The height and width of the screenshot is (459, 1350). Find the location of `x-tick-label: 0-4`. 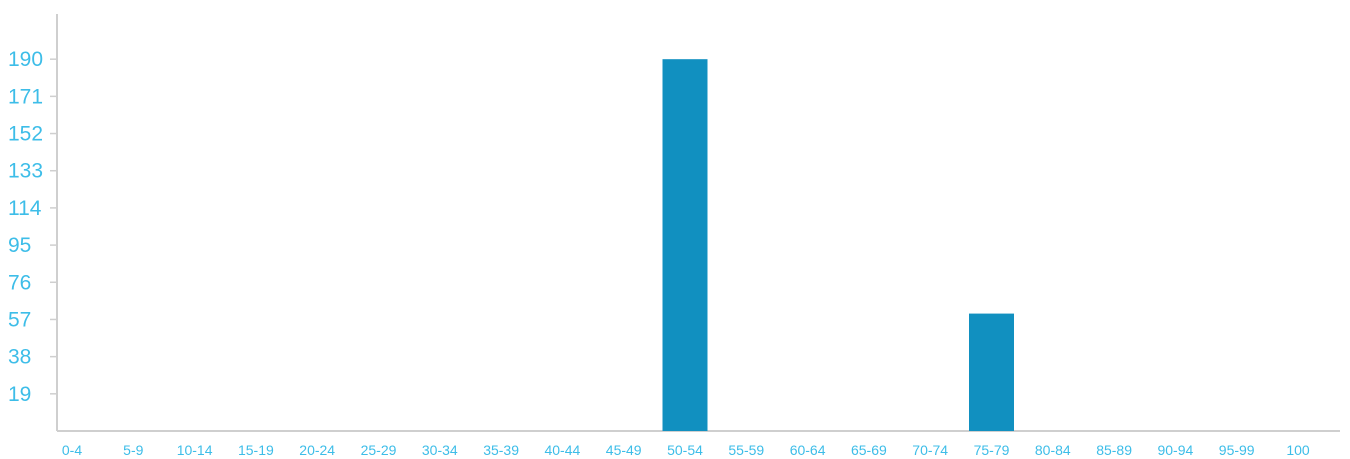

x-tick-label: 0-4 is located at coordinates (72, 450).